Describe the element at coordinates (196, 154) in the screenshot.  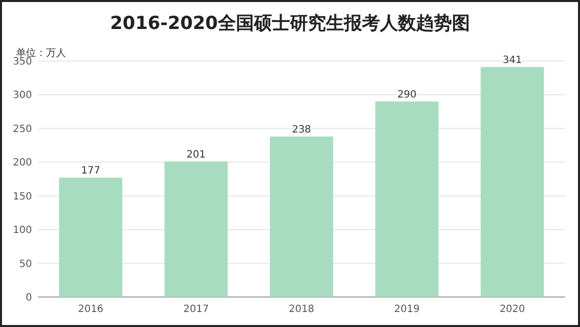
I see `data-label: 201` at that location.